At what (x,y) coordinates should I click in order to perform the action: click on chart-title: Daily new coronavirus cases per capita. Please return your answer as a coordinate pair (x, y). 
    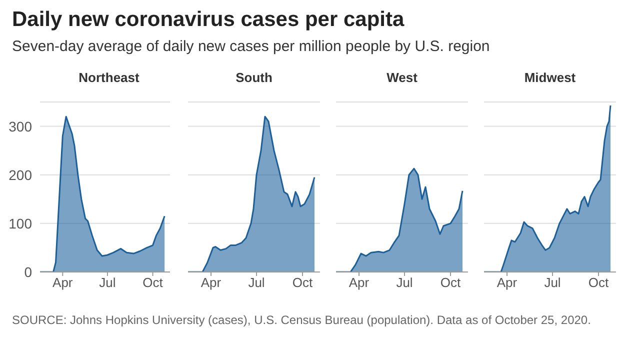
    Looking at the image, I should click on (208, 20).